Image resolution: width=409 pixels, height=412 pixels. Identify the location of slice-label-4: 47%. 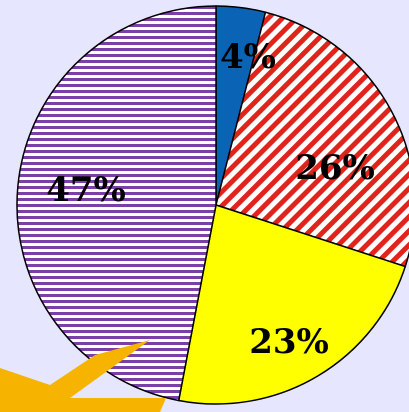
(86, 190).